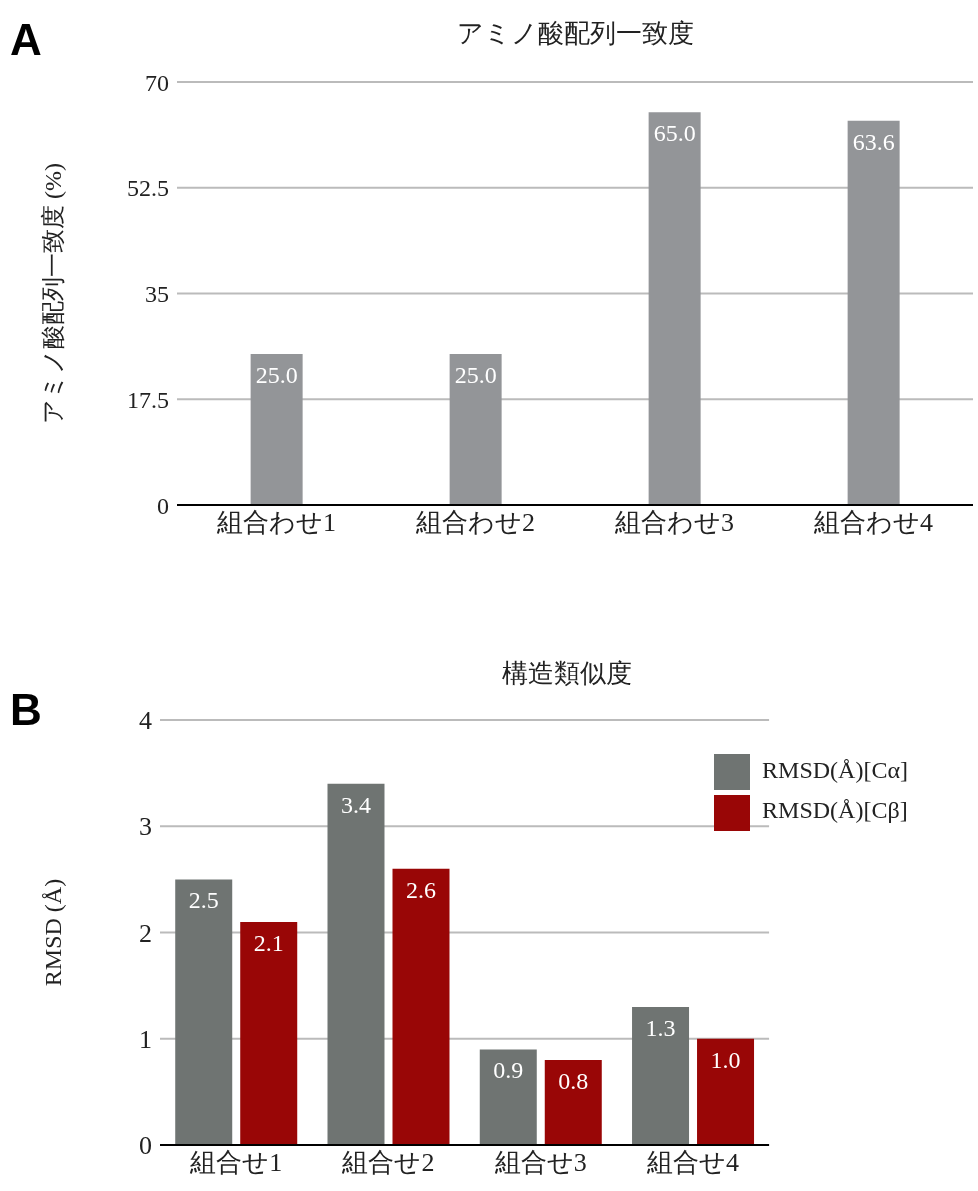 The image size is (978, 1191). Describe the element at coordinates (145, 721) in the screenshot. I see `y-tick-label: 4` at that location.